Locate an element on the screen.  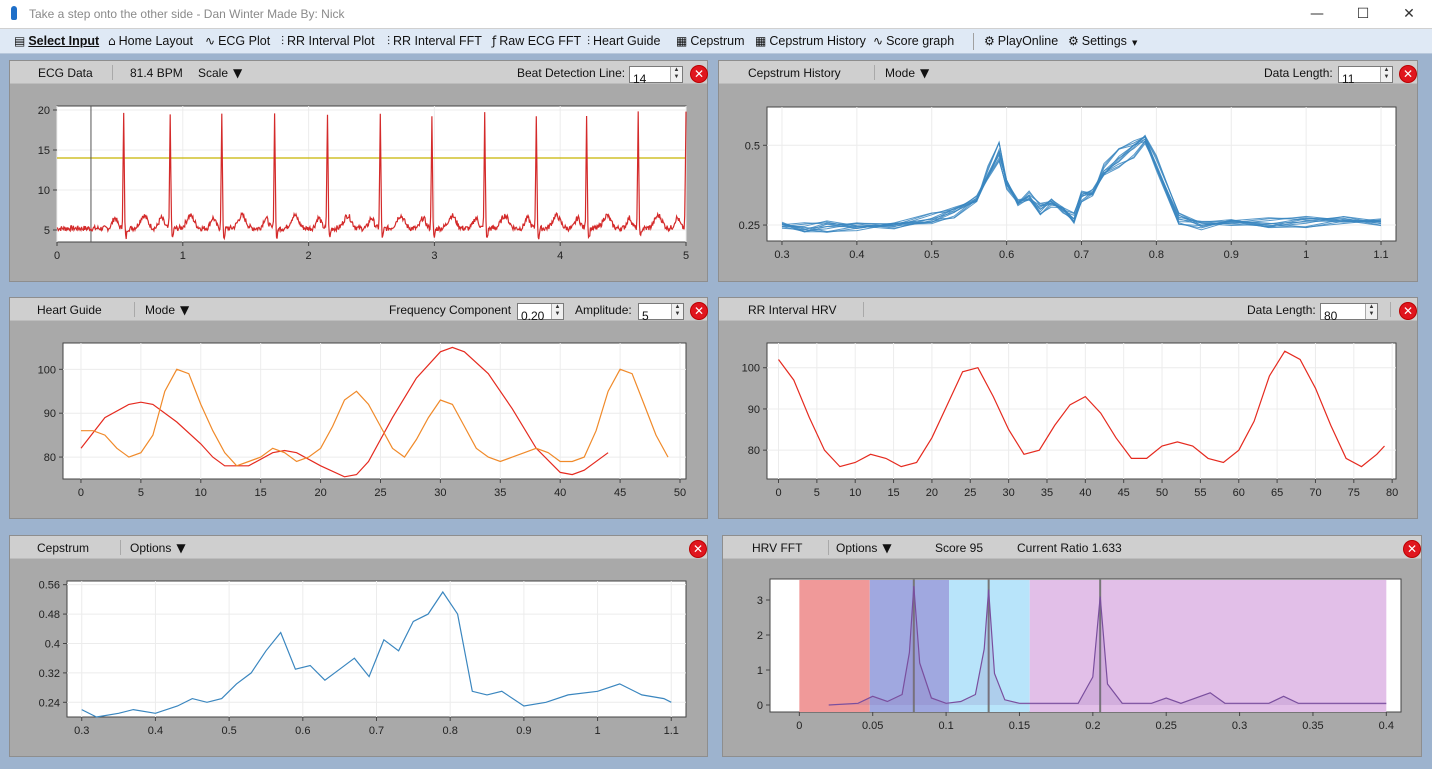
hrv-fft-chart: 0 0.05 0.1 0.15 0.2 0.25 0.3 0.35 0.4 0 1 2 3 is located at coordinates (1079, 655).